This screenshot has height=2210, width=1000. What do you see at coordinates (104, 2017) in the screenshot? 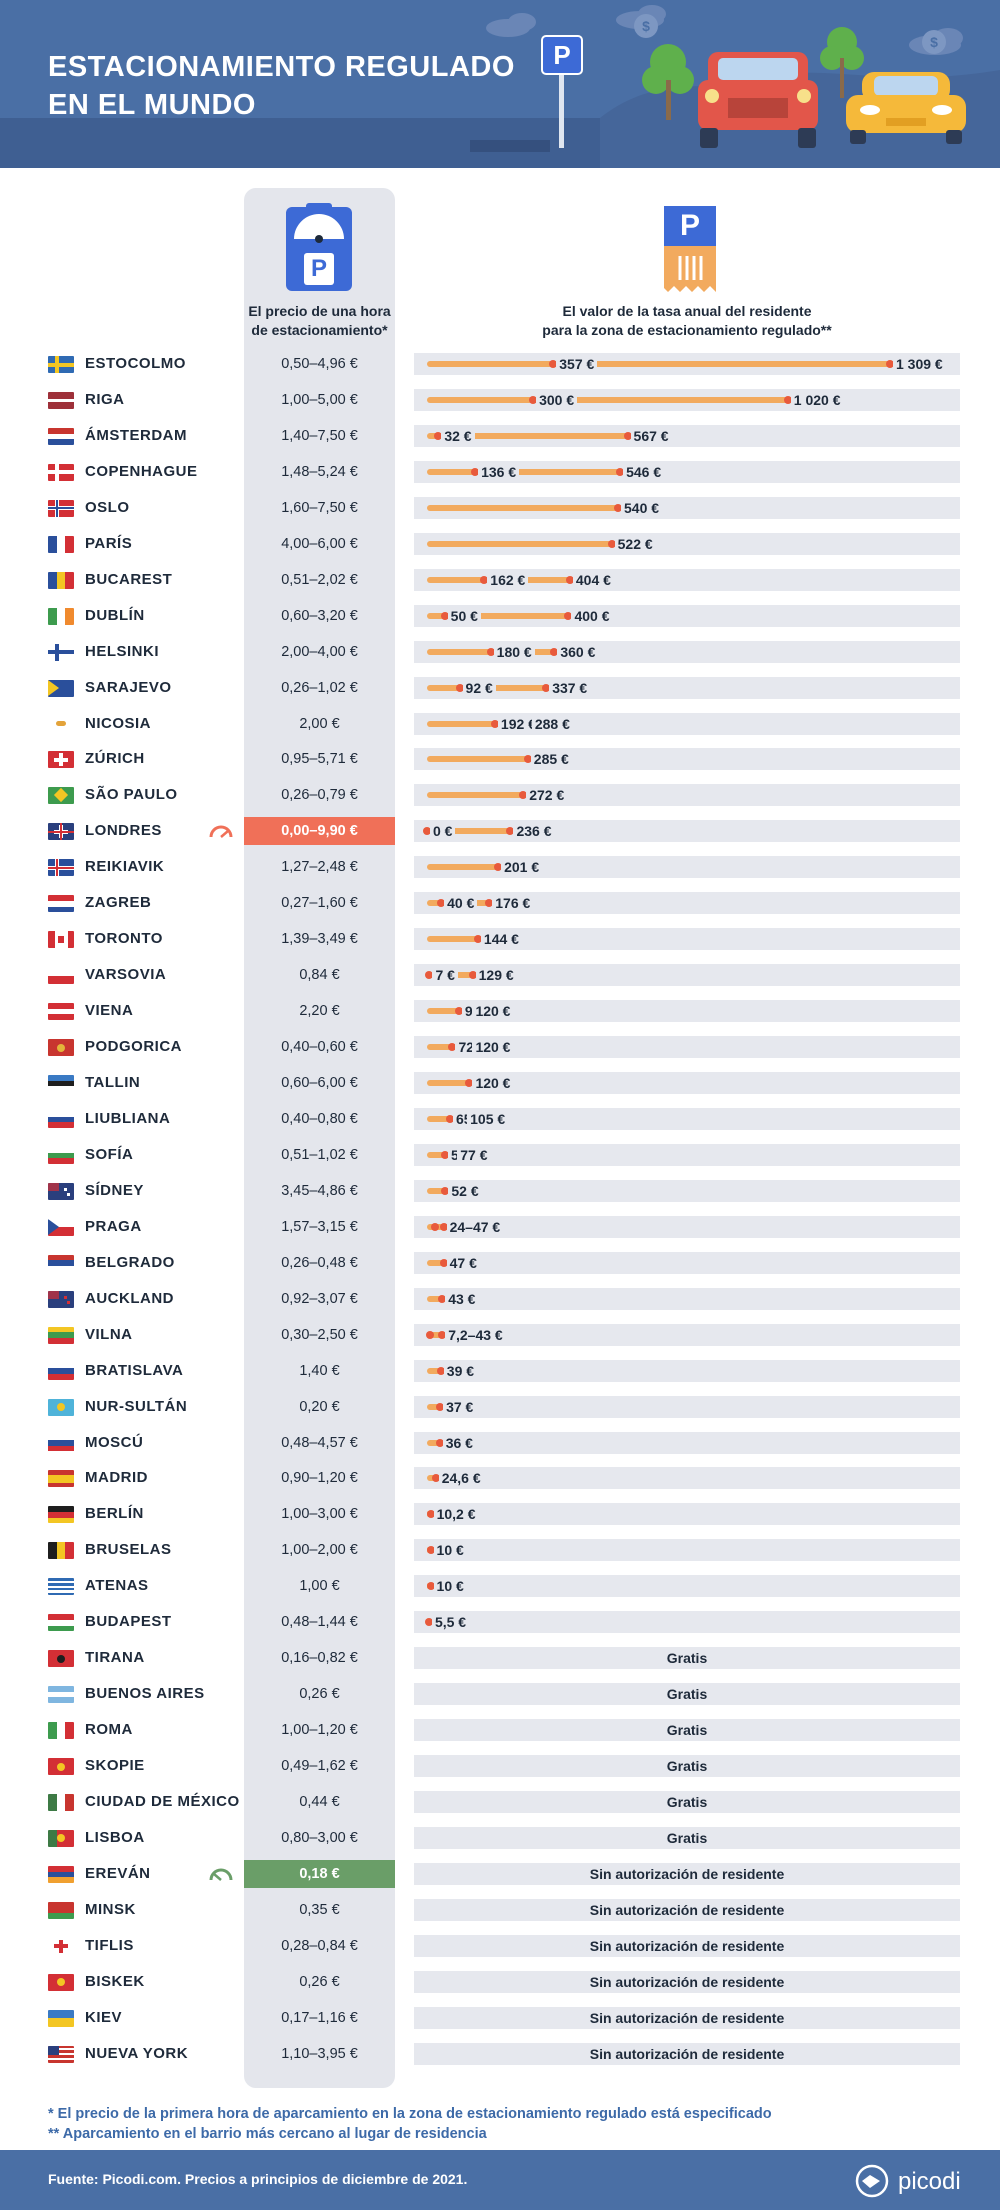
I see `city-name: KIEV` at bounding box center [104, 2017].